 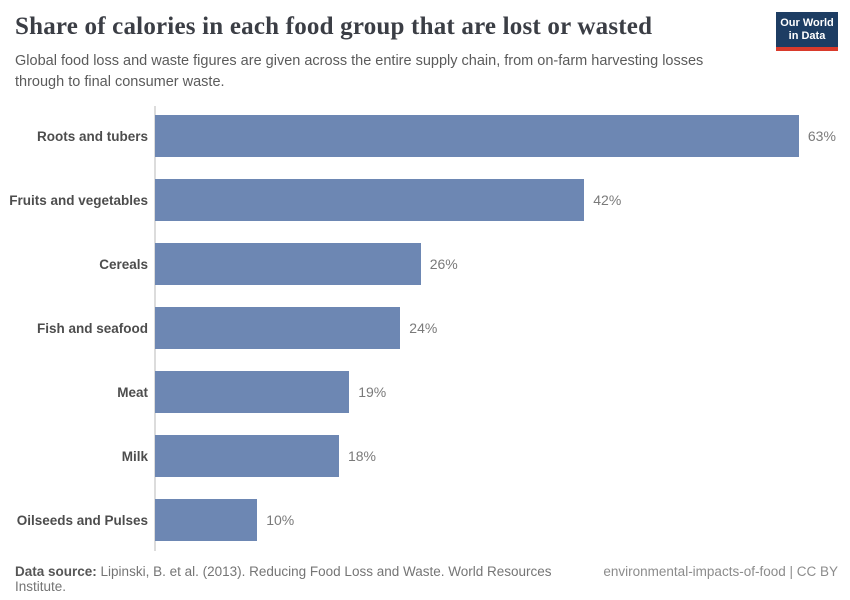 I want to click on bar-row: Fish and seafood 24%, so click(x=425, y=328).